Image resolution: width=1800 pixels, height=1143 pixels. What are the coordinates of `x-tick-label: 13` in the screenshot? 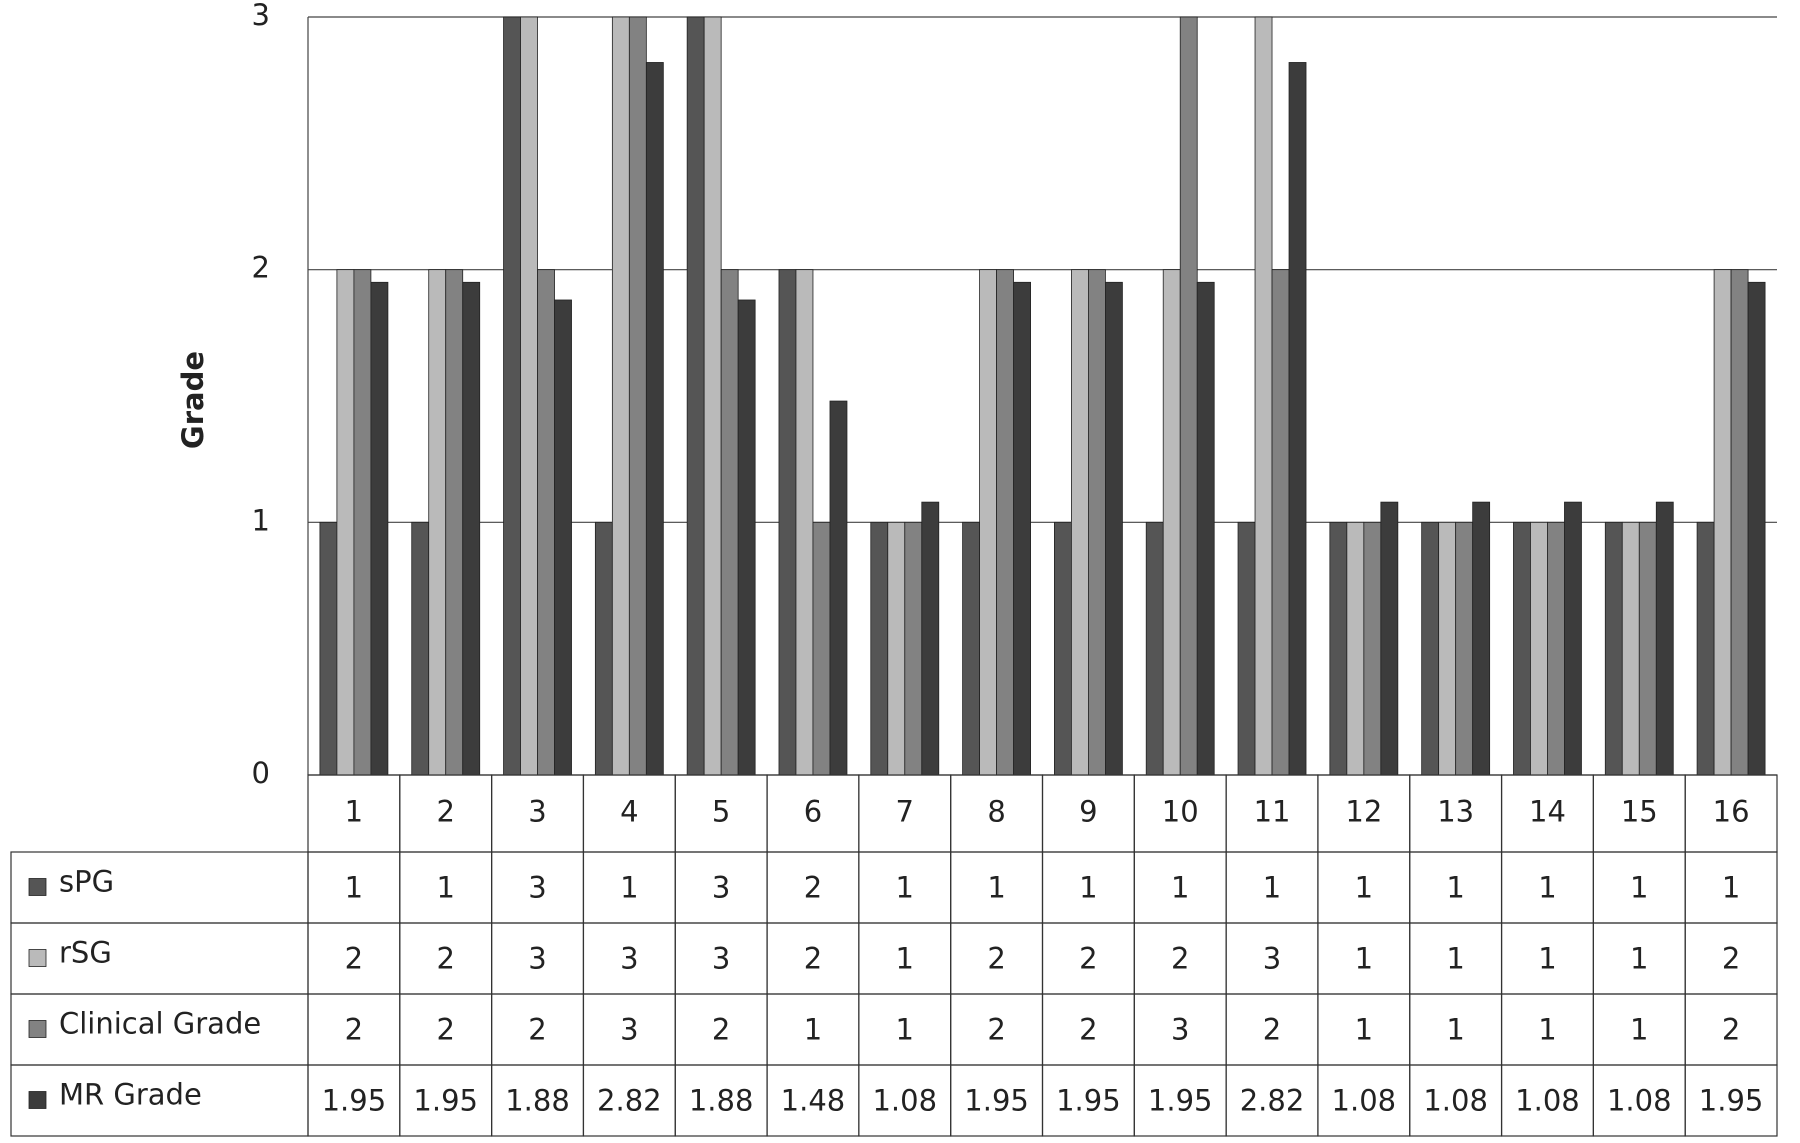 It's located at (1455, 812).